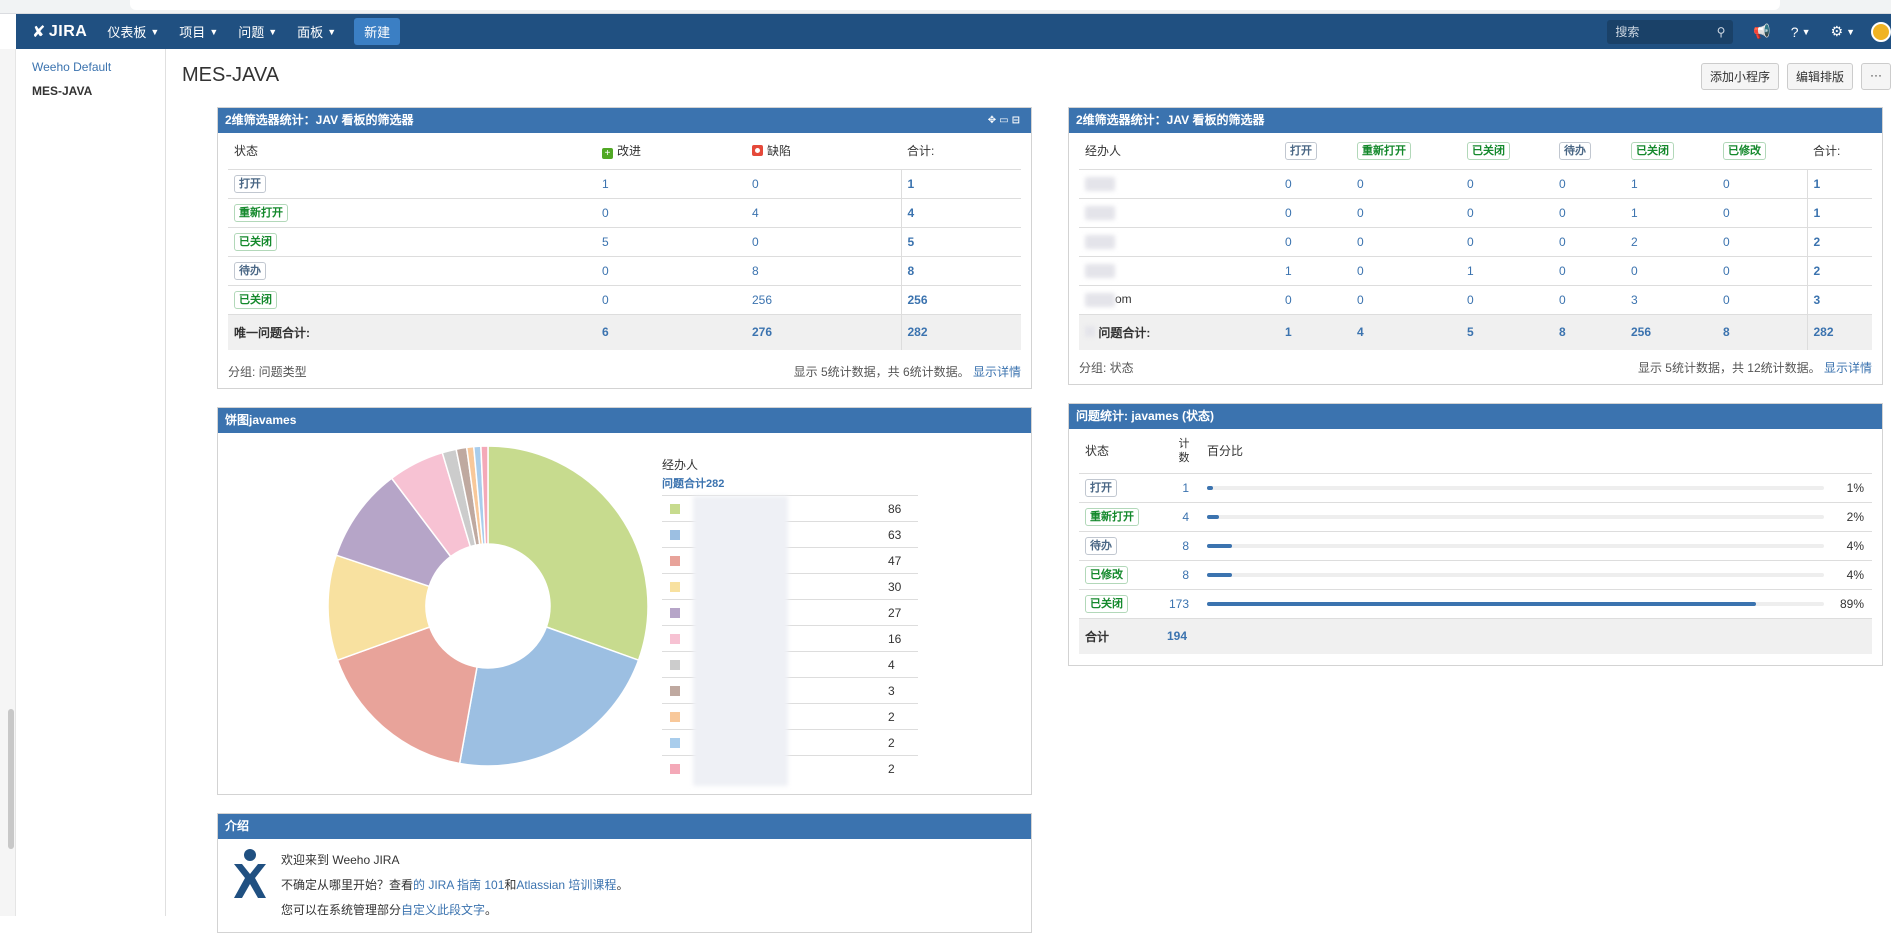 This screenshot has width=1891, height=933. I want to click on jira-logo: ✘ JIRA, so click(59, 32).